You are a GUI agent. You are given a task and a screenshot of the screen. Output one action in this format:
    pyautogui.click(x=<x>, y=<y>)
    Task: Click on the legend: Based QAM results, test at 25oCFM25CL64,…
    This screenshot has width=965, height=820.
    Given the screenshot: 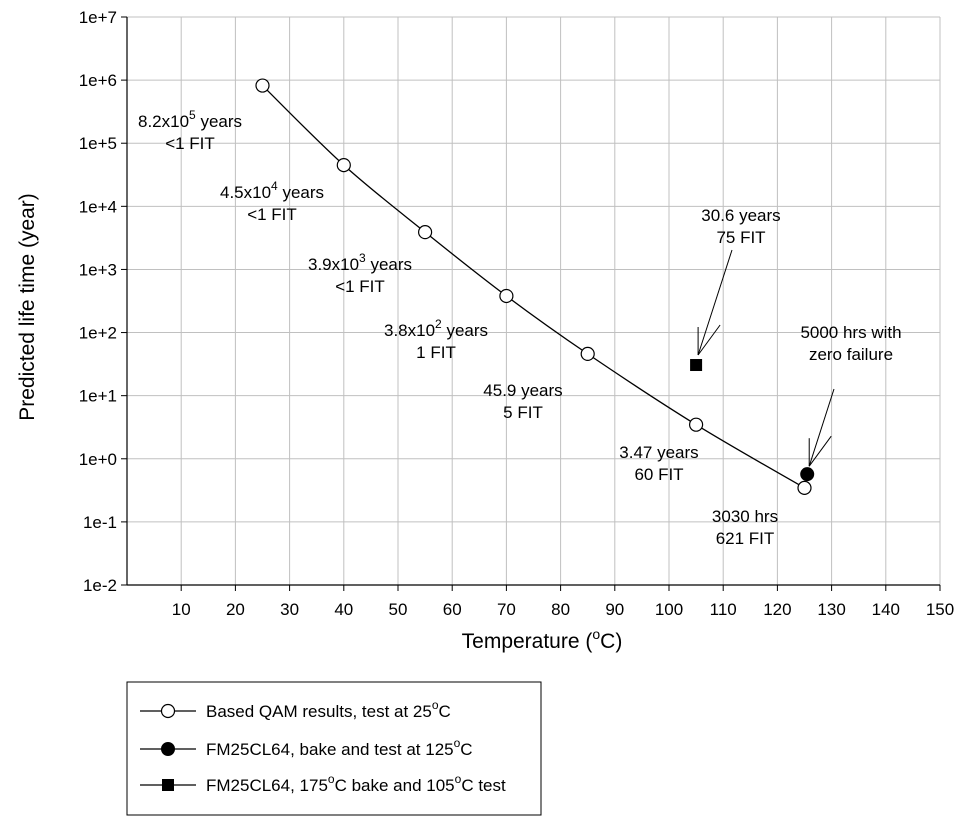 What is the action you would take?
    pyautogui.click(x=334, y=748)
    